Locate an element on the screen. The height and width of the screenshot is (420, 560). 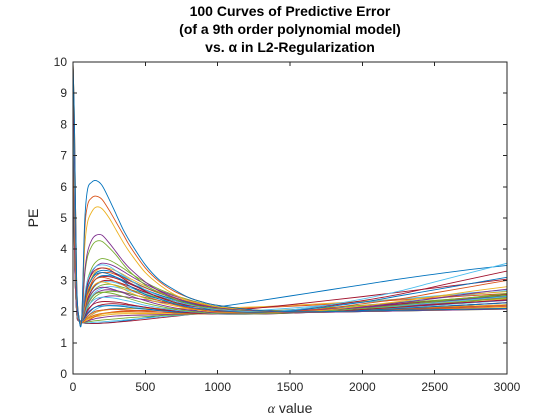
y-tick-label: 7 is located at coordinates (63, 156).